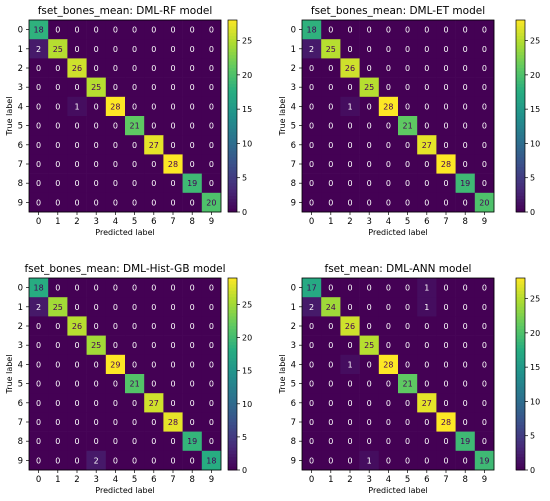  Describe the element at coordinates (445, 480) in the screenshot. I see `x-tick-label: 7` at that location.